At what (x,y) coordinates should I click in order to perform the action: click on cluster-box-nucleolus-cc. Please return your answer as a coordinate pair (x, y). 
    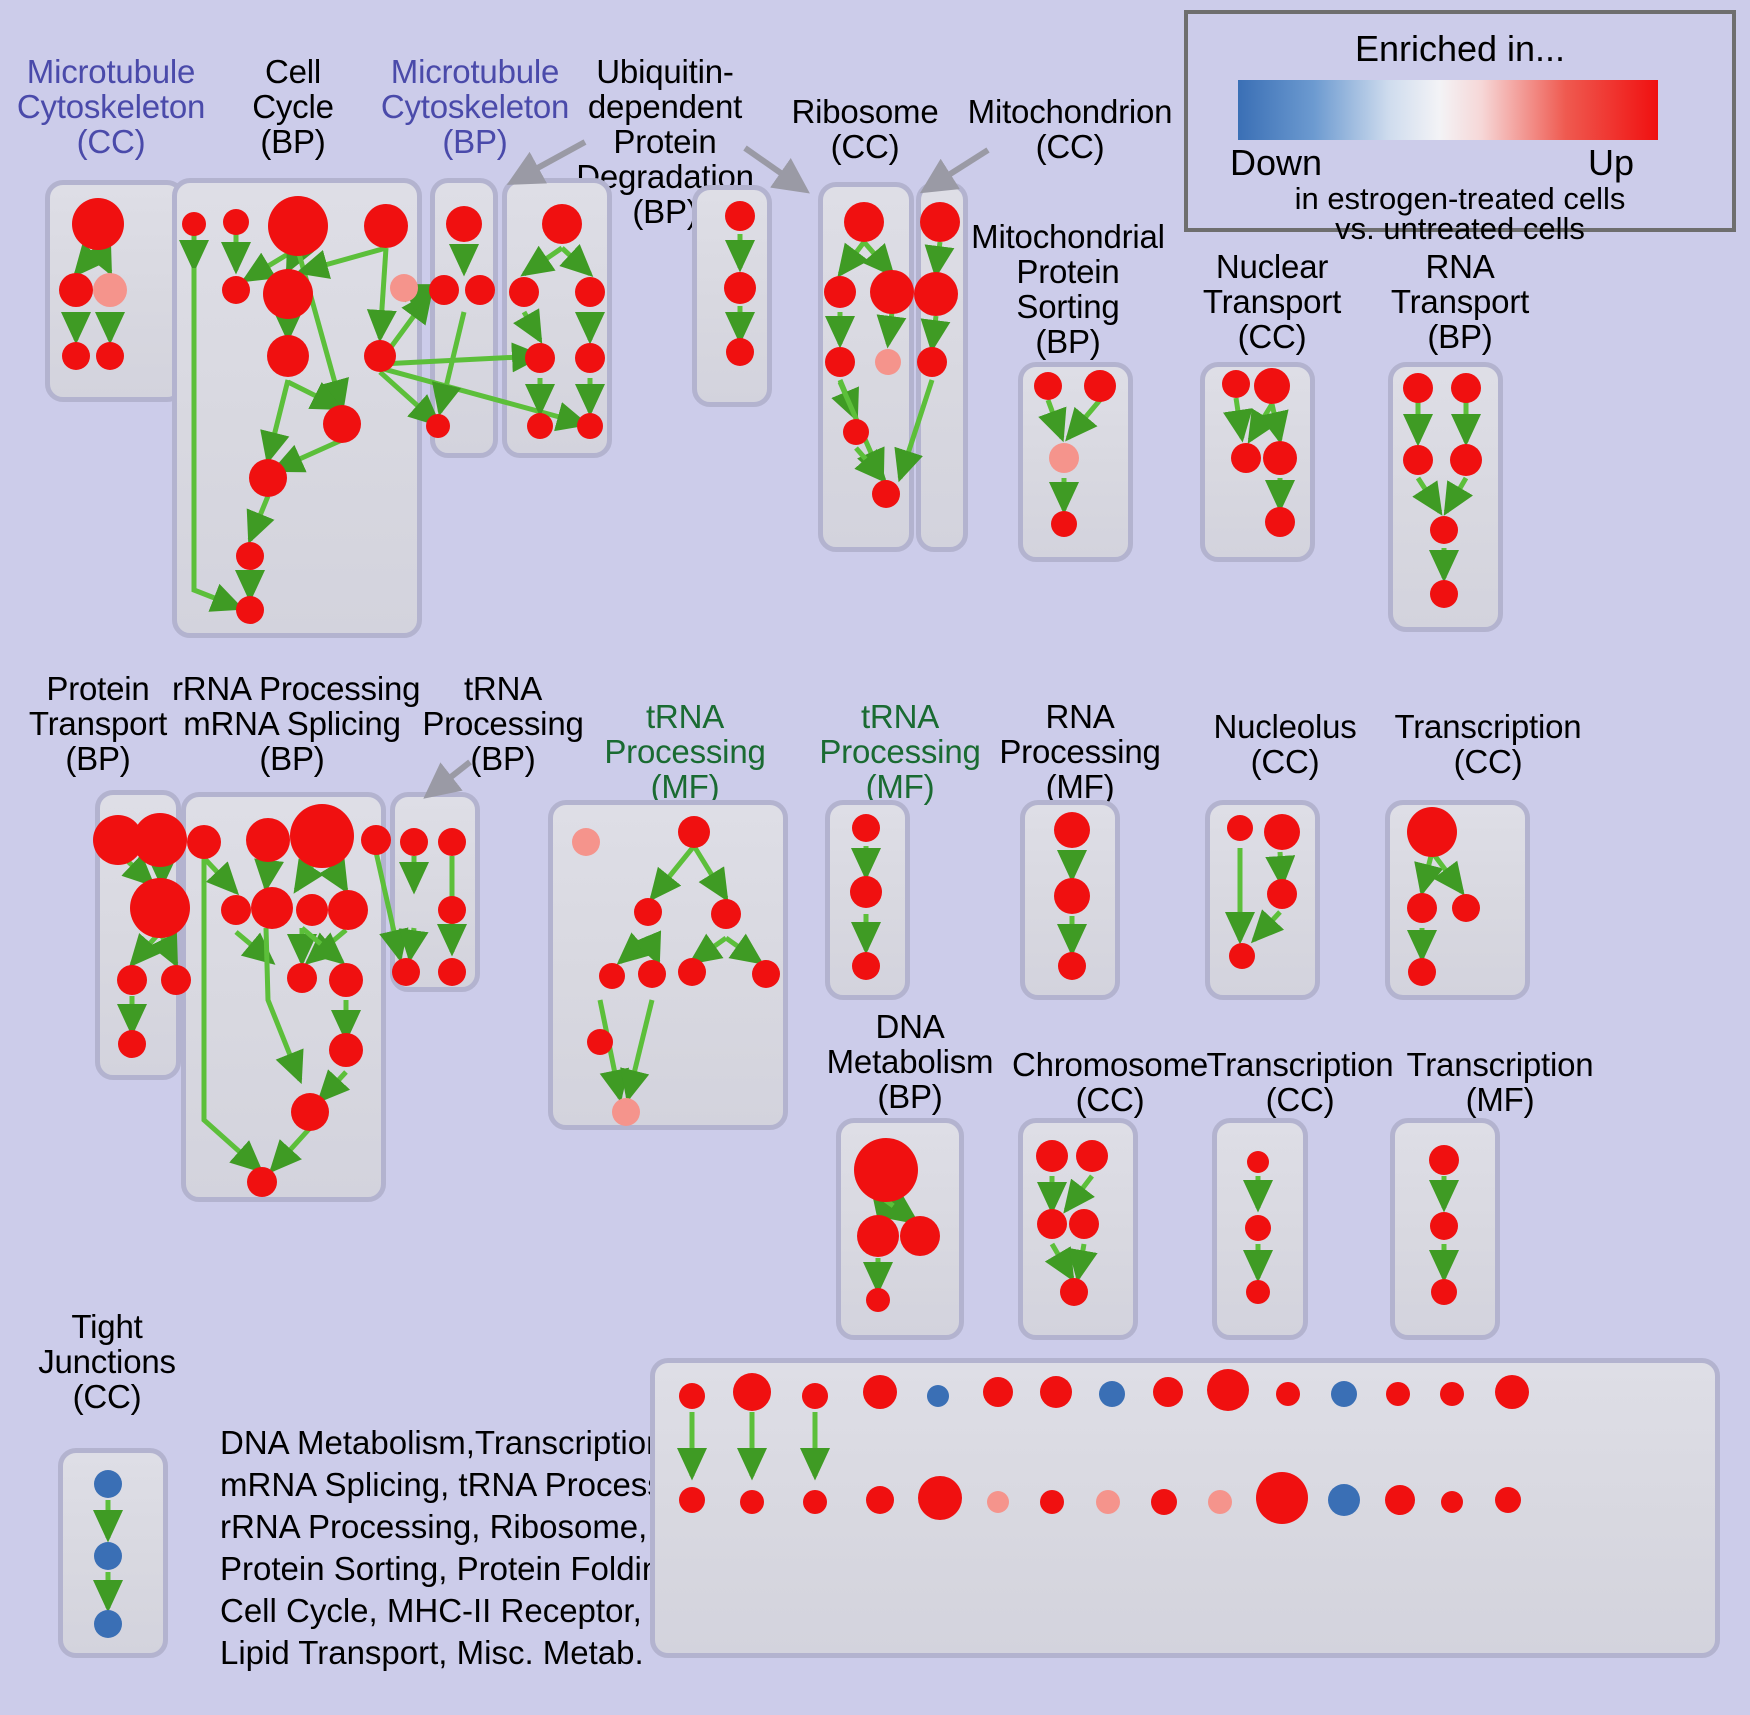
    Looking at the image, I should click on (1262, 900).